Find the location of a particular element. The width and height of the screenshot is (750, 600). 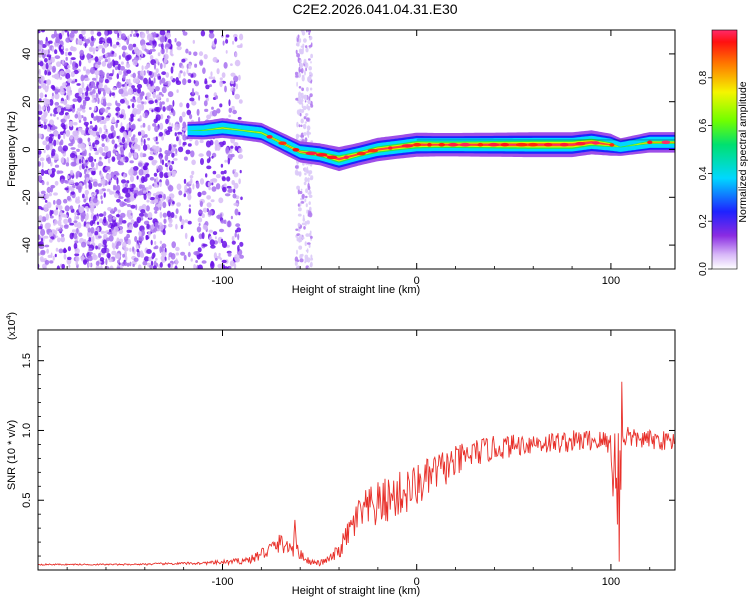

snr-xtick-label: -100 is located at coordinates (222, 582).